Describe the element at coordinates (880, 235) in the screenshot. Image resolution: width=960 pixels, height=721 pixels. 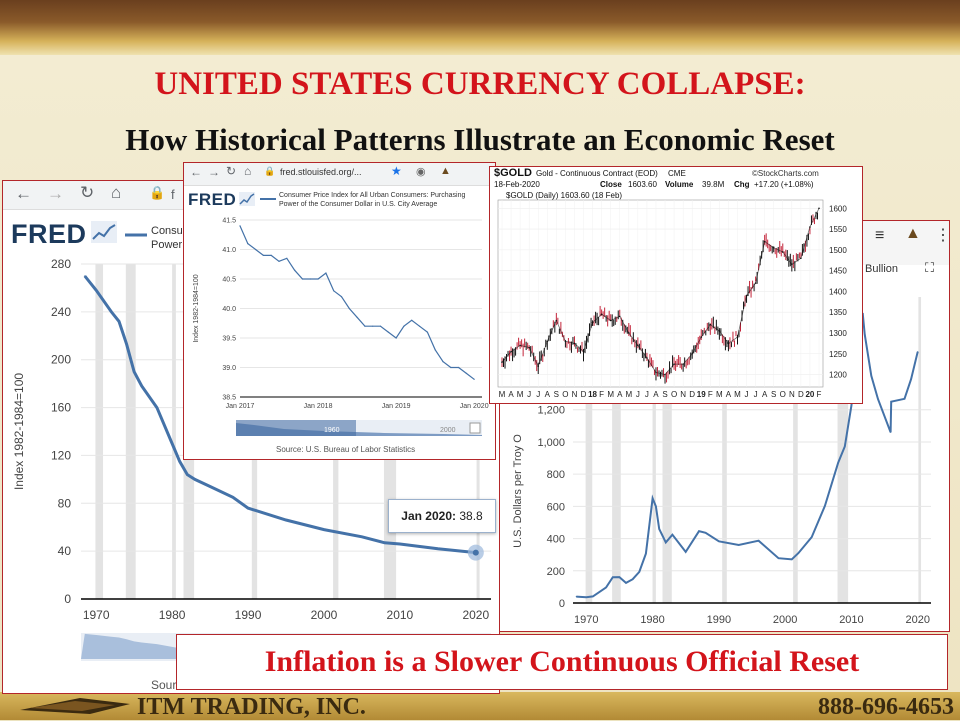
I see `list-icon: ≡` at that location.